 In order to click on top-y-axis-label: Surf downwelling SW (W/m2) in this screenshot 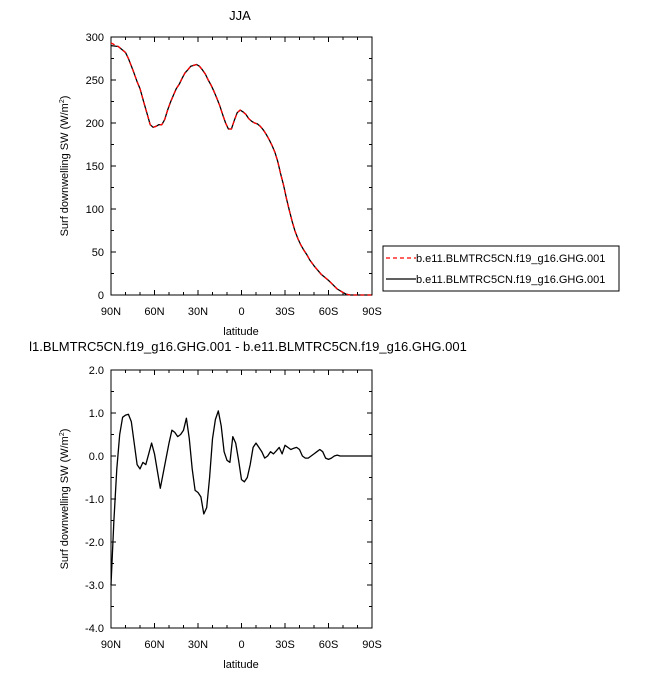, I will do `click(65, 166)`.